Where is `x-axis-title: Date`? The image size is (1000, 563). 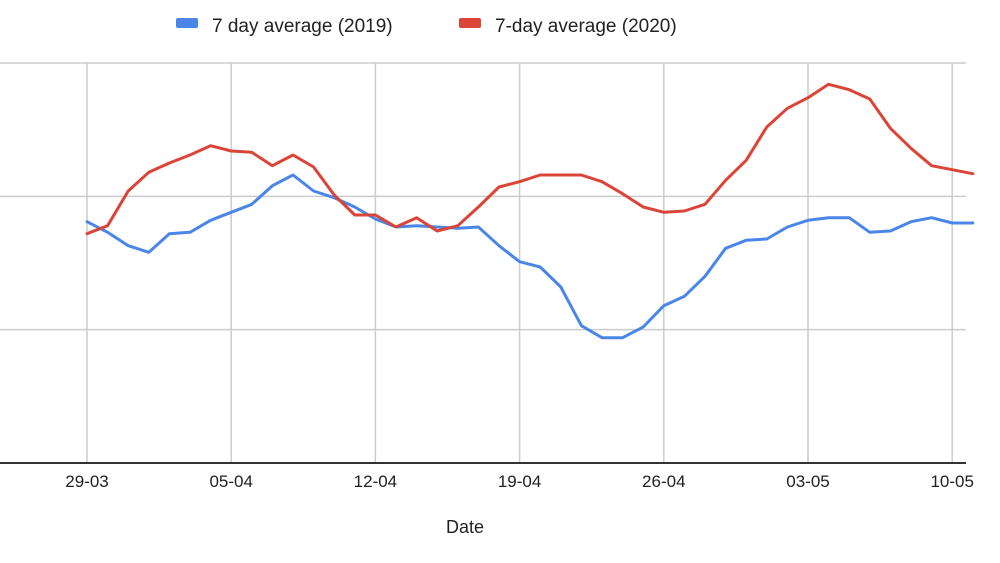
x-axis-title: Date is located at coordinates (465, 527).